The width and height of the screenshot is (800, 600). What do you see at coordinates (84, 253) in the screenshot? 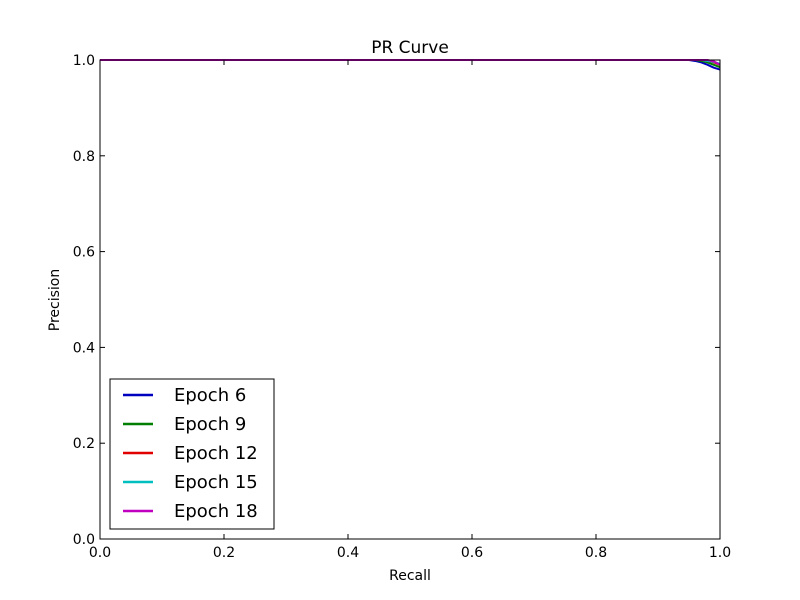
I see `y-tick-label: 0.6` at bounding box center [84, 253].